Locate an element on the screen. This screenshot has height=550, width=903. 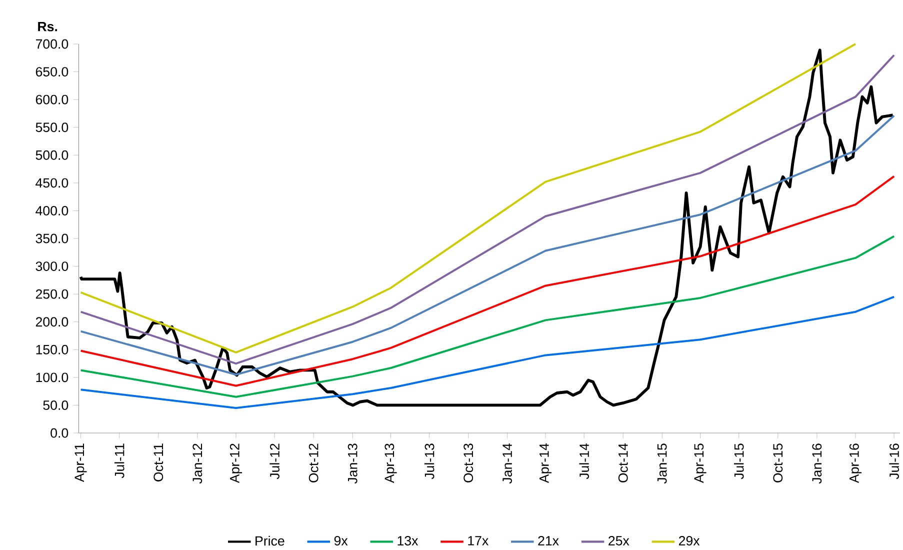
x-tick-label: Jul-15 is located at coordinates (739, 462).